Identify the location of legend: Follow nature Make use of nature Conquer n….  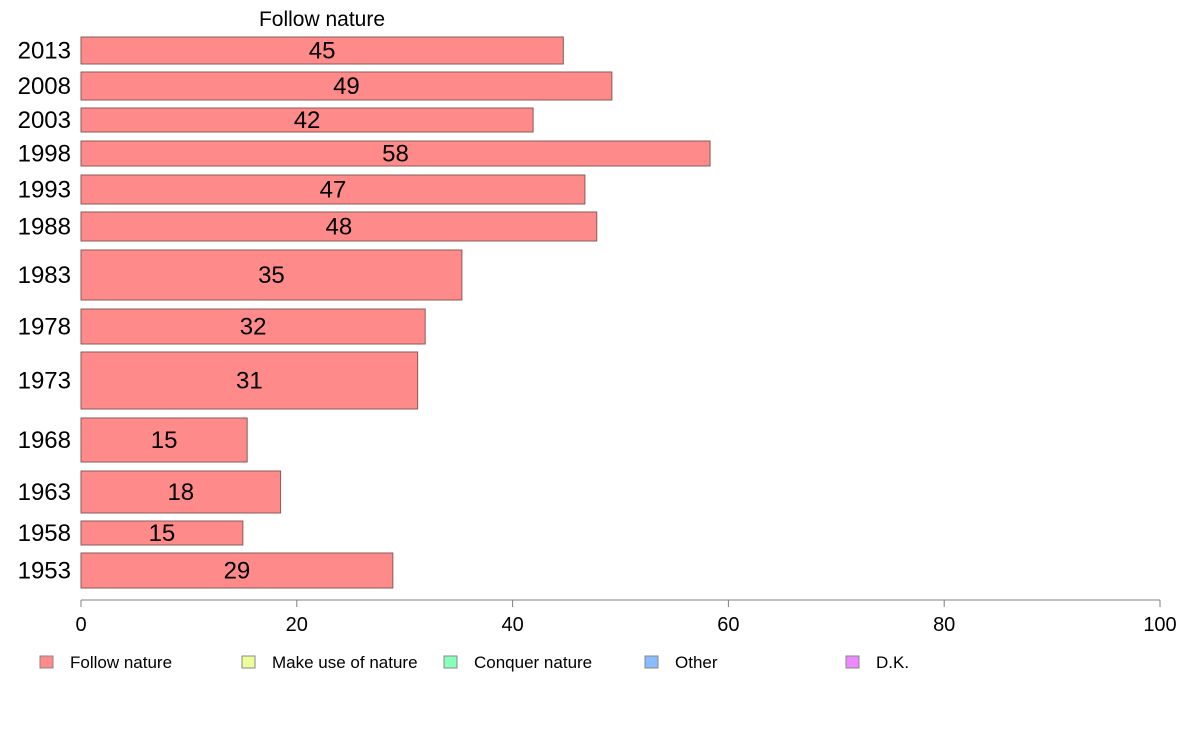
(474, 662).